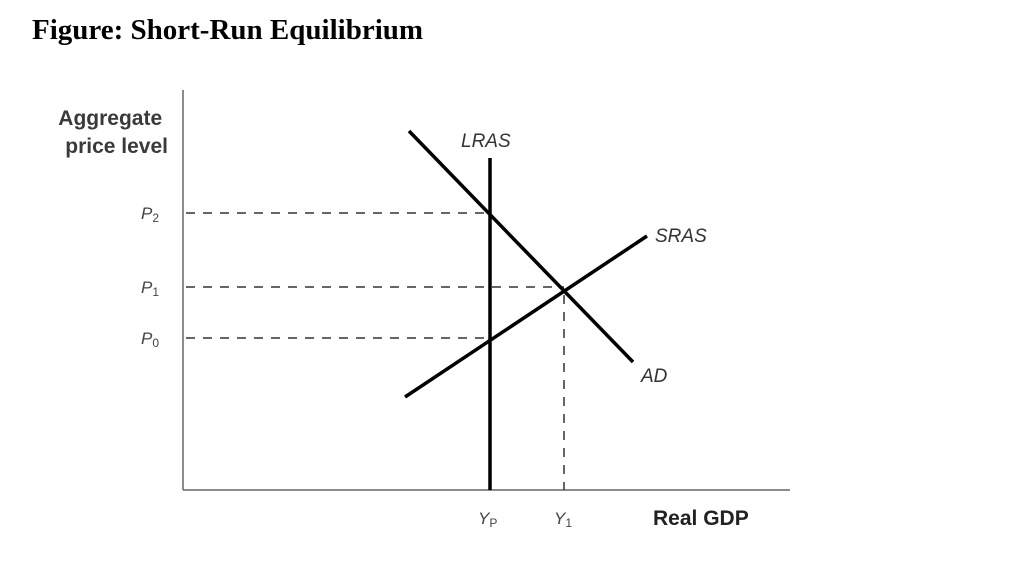 Image resolution: width=1024 pixels, height=570 pixels. What do you see at coordinates (487, 519) in the screenshot?
I see `output-level-yp-label: YP` at bounding box center [487, 519].